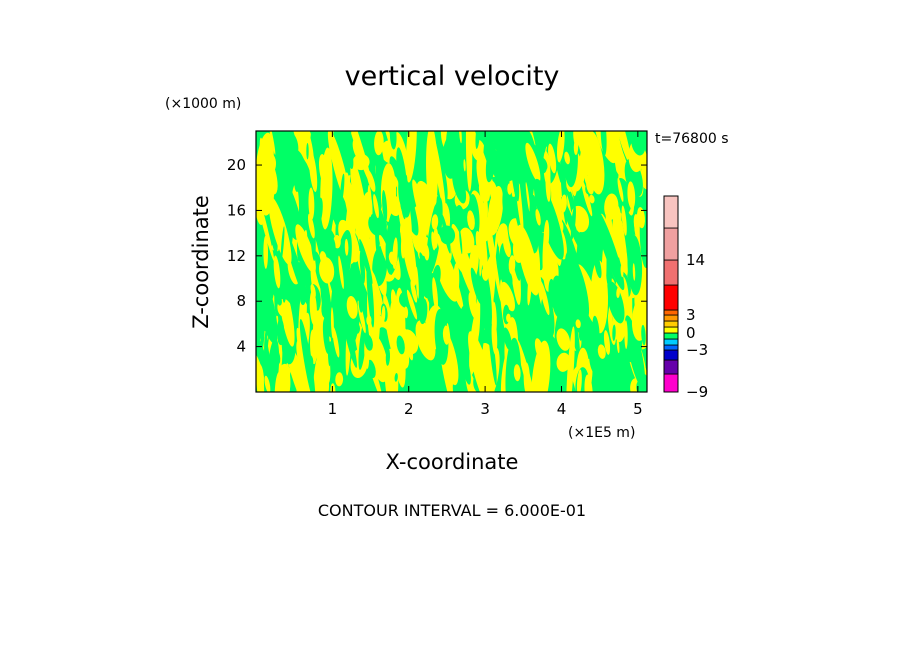 The image size is (904, 654). Describe the element at coordinates (685, 298) in the screenshot. I see `colorbar: 14 30−3 −9` at that location.